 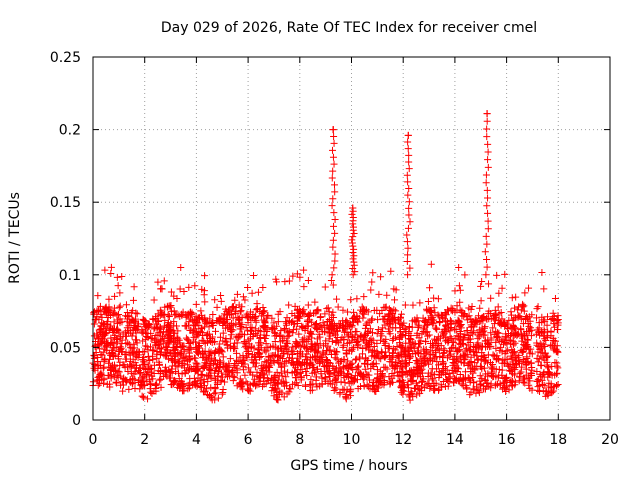 What do you see at coordinates (610, 440) in the screenshot?
I see `x-tick-label: 20` at bounding box center [610, 440].